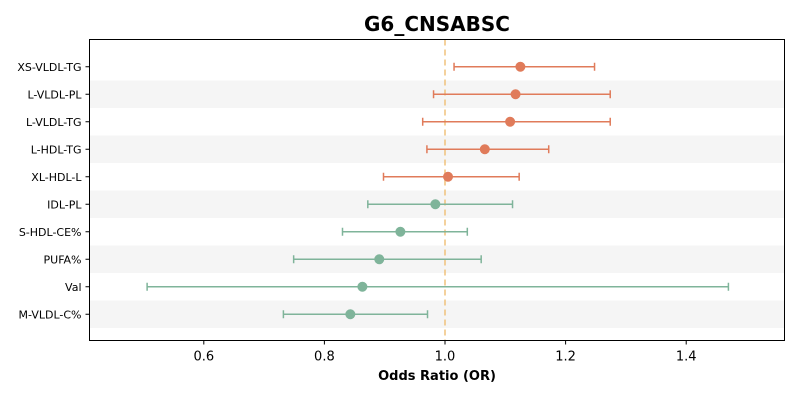  What do you see at coordinates (63, 259) in the screenshot?
I see `y-tick-label: PUFA%` at bounding box center [63, 259].